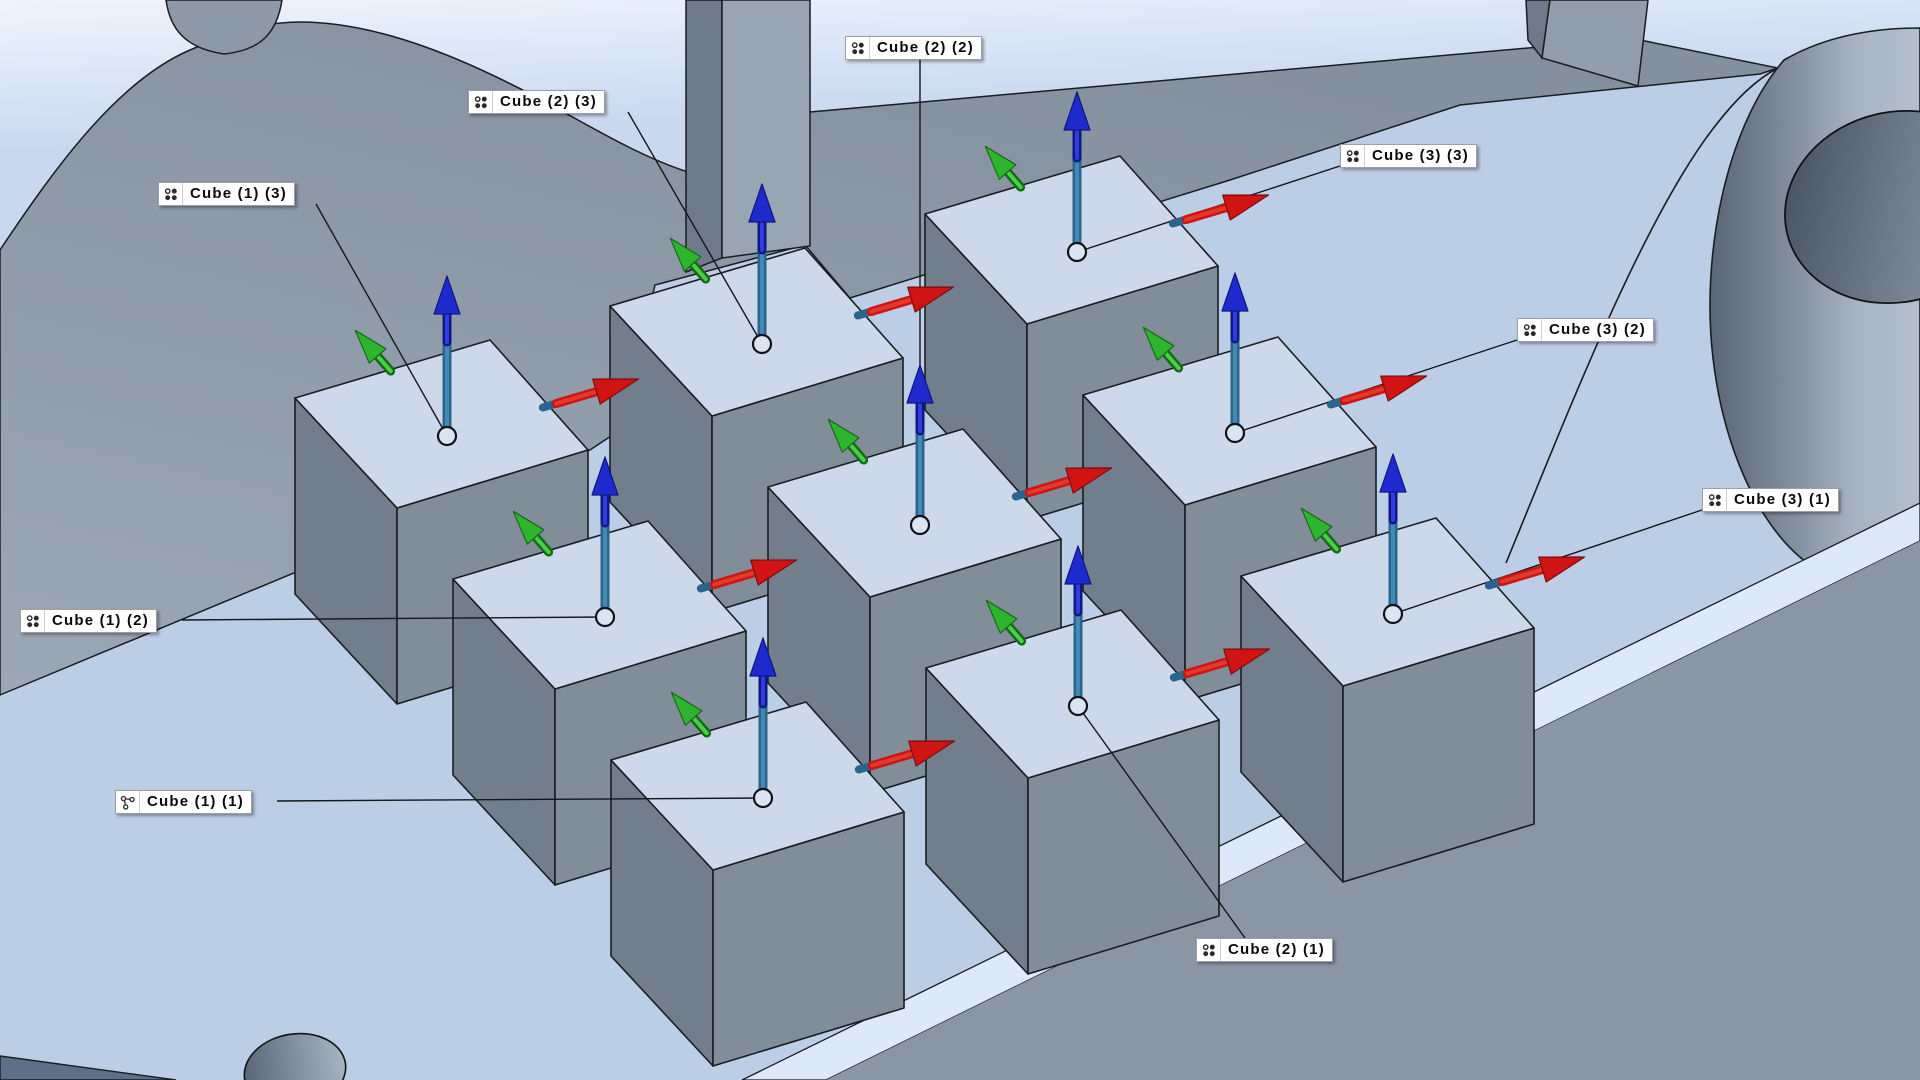  I want to click on cube-label-text: Cube (2) (2), so click(925, 47).